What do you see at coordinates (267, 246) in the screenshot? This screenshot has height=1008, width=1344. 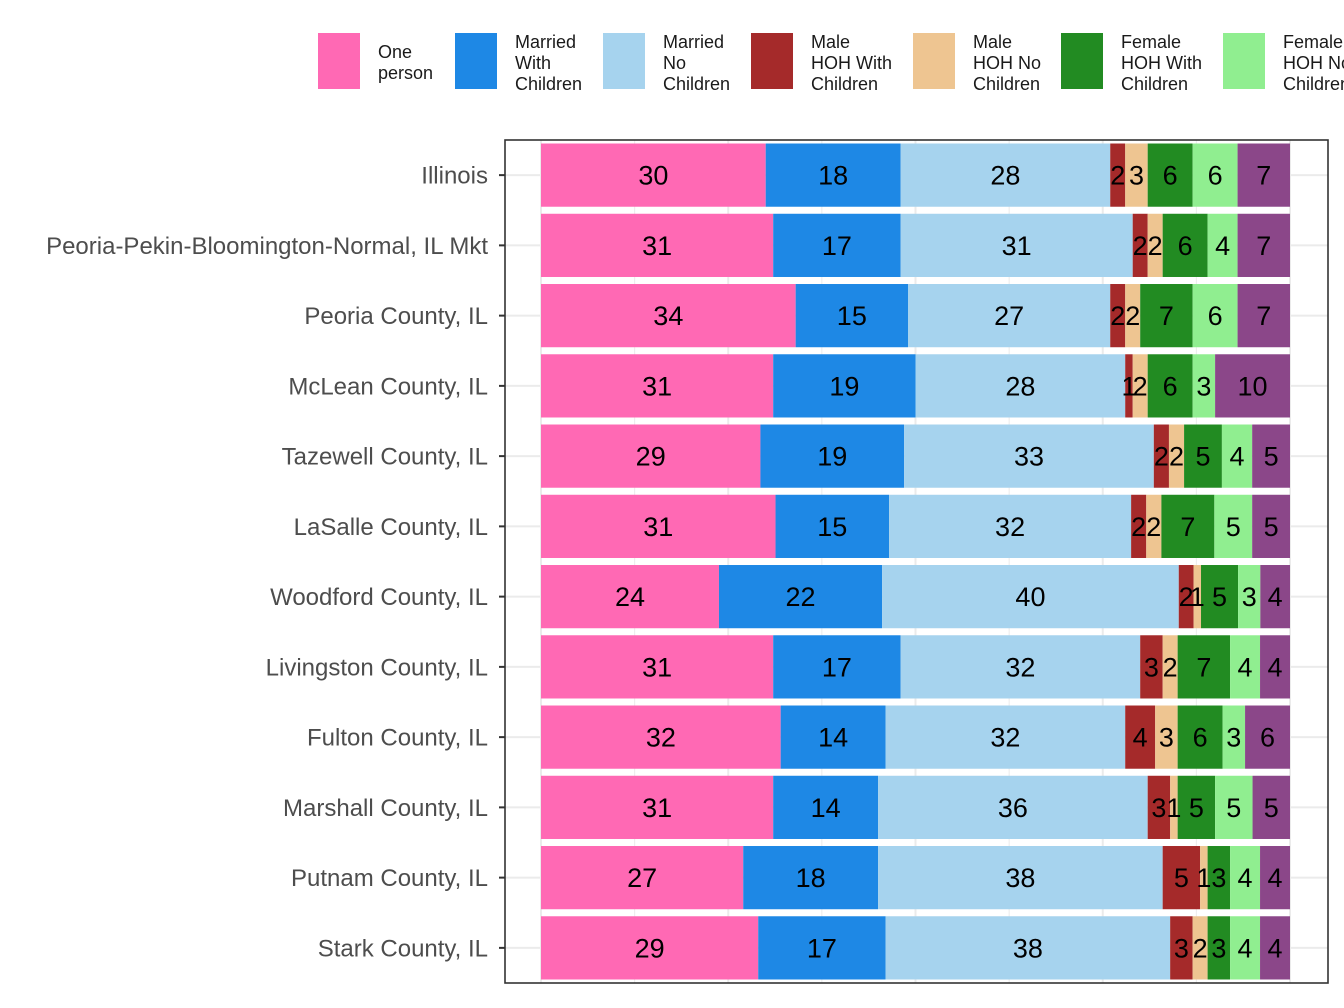 I see `y-tick-label: Peoria-Pekin-Bloomington-Normal, IL Mkt` at bounding box center [267, 246].